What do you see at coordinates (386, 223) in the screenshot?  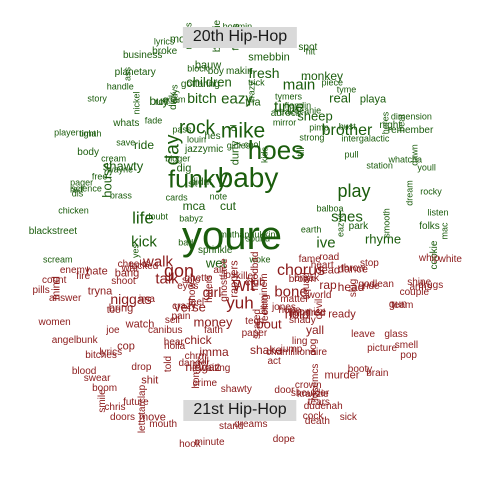 I see `top-word-69: smooth` at bounding box center [386, 223].